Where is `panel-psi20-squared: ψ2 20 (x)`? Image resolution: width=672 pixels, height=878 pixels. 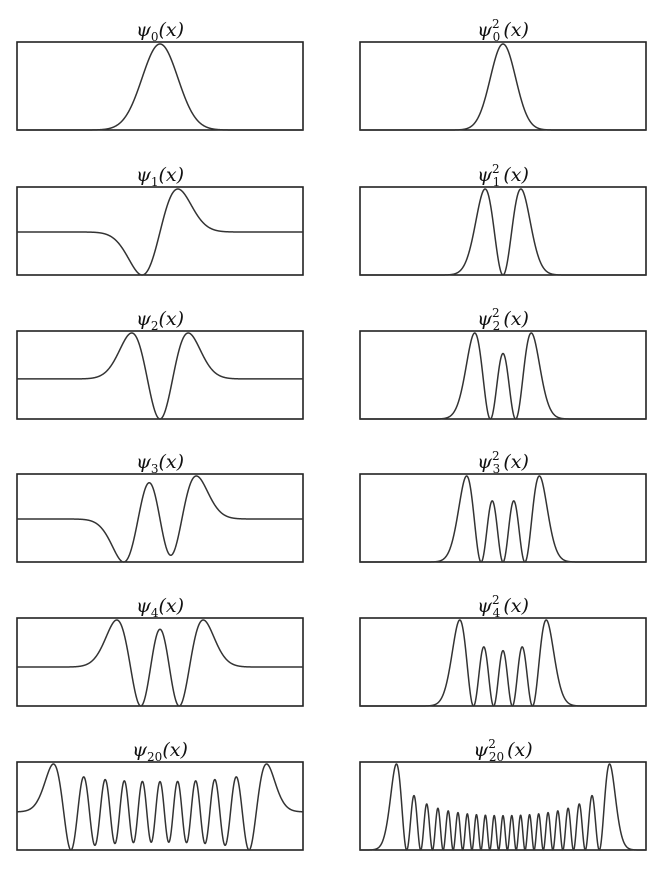
panel-psi20-squared: ψ2 20 (x) is located at coordinates (503, 794).